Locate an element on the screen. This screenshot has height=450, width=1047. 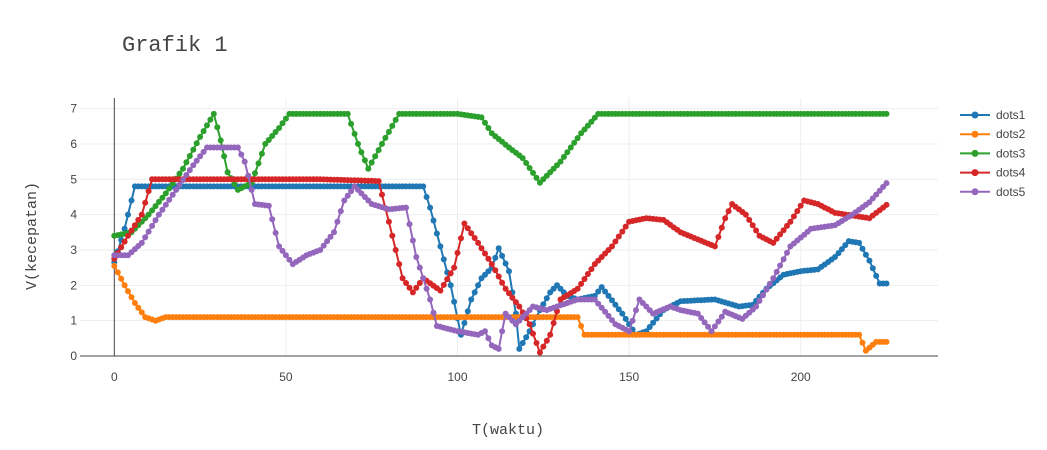
y-tick-label: 6 is located at coordinates (73, 144).